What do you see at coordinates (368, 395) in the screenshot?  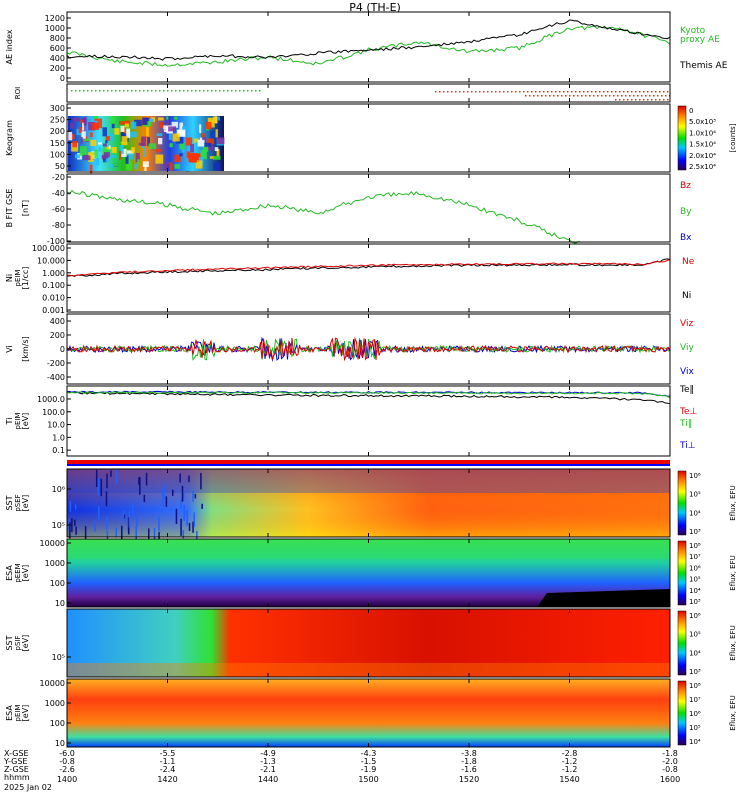 I see `temperature-te-par-line` at bounding box center [368, 395].